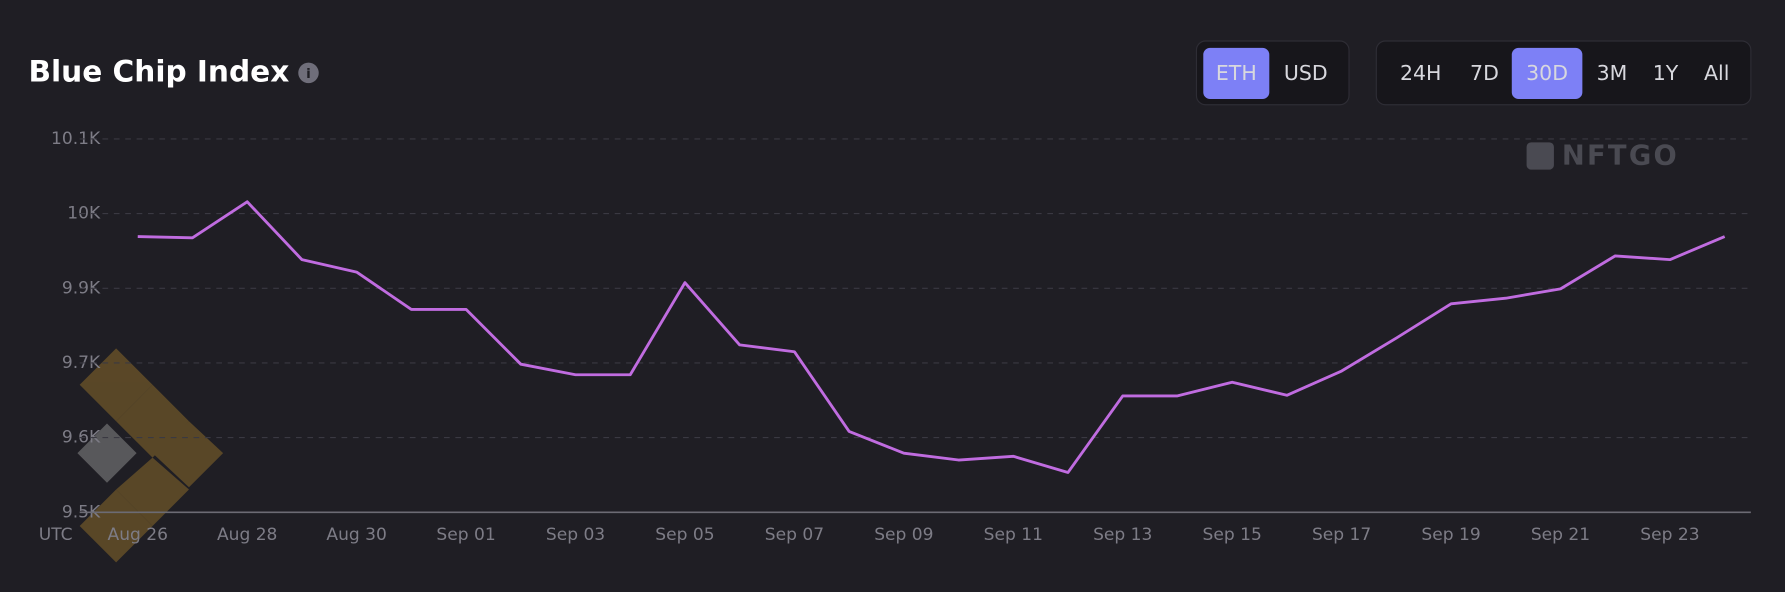  Describe the element at coordinates (794, 535) in the screenshot. I see `x-tick-label: Sep 07` at that location.